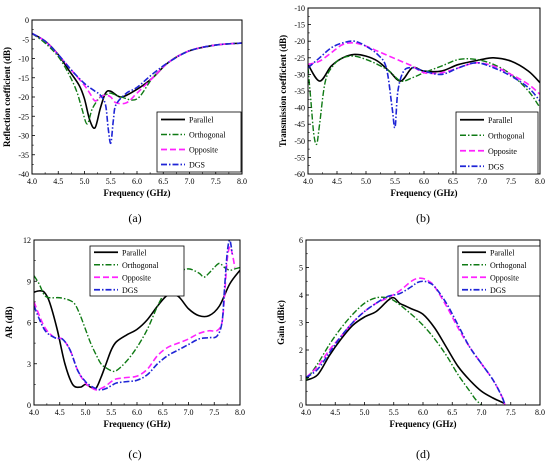  Describe the element at coordinates (299, 124) in the screenshot. I see `y-tick-label: -45` at that location.